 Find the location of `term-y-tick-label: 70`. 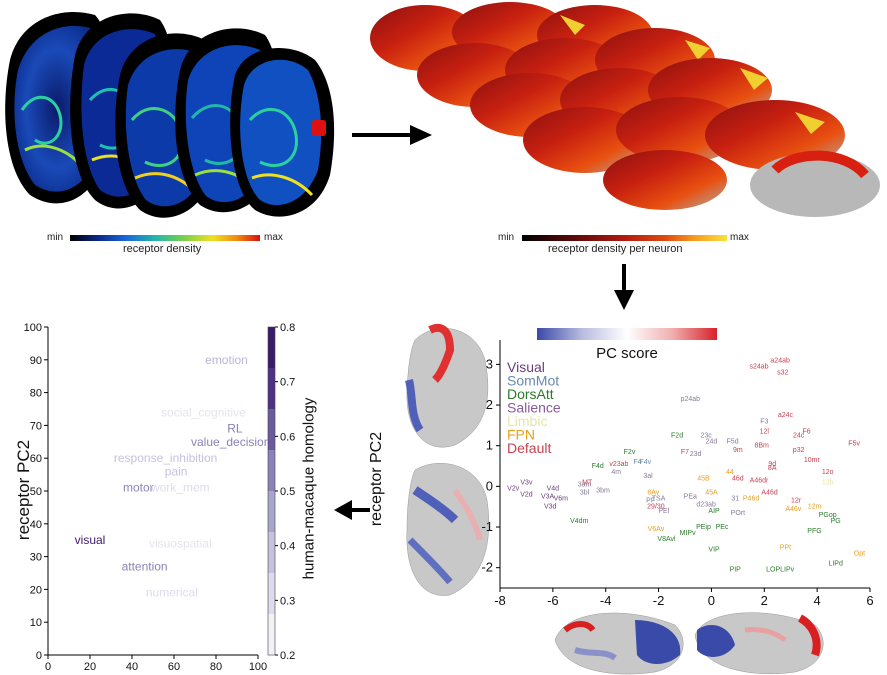

term-y-tick-label: 70 is located at coordinates (36, 426).